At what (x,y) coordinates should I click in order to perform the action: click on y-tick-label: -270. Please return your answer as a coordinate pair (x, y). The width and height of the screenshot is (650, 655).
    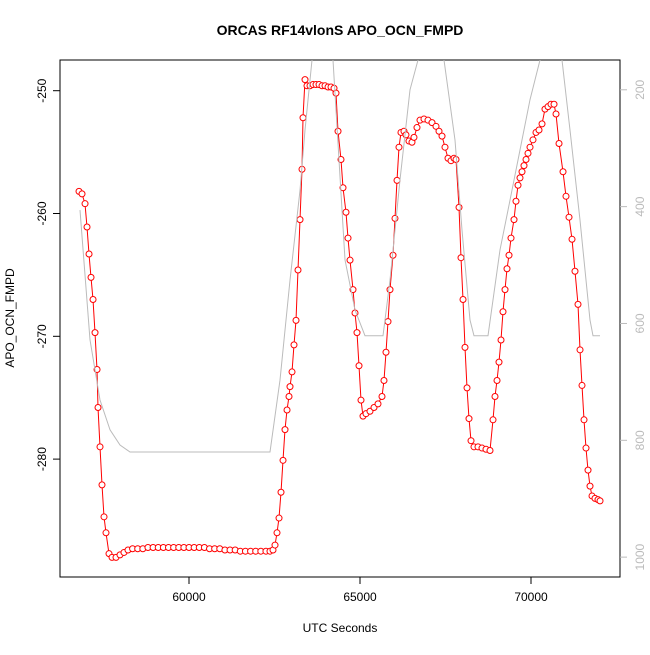
    Looking at the image, I should click on (42, 336).